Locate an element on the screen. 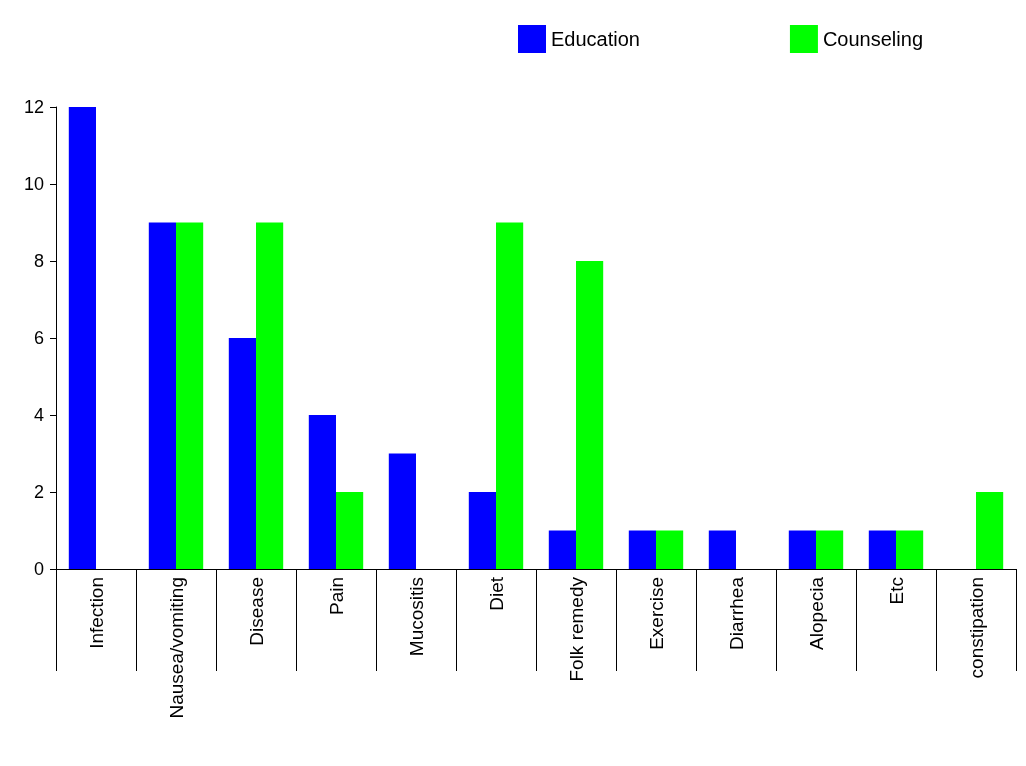  x-tick-label: Etc is located at coordinates (896, 591).